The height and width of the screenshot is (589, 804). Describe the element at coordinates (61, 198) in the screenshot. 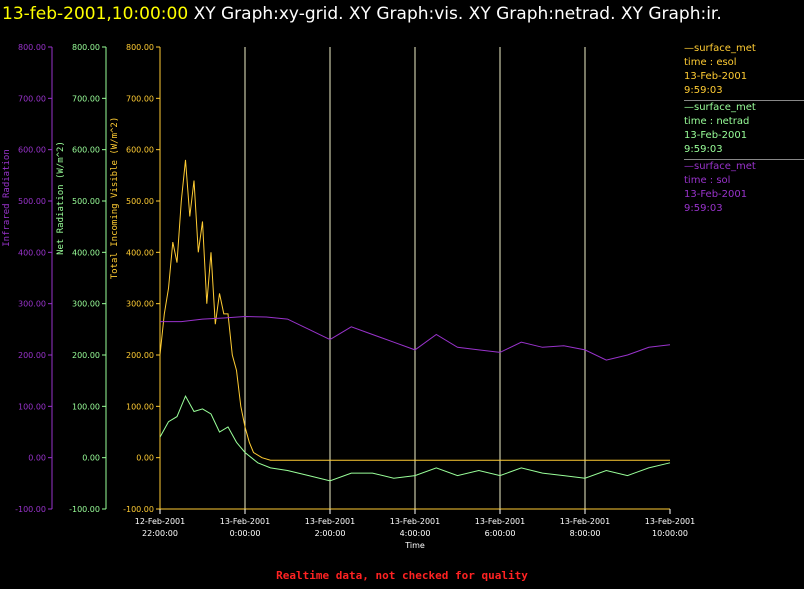

I see `y-axis-title-netrad: Net Radiation (W/m^2)` at that location.